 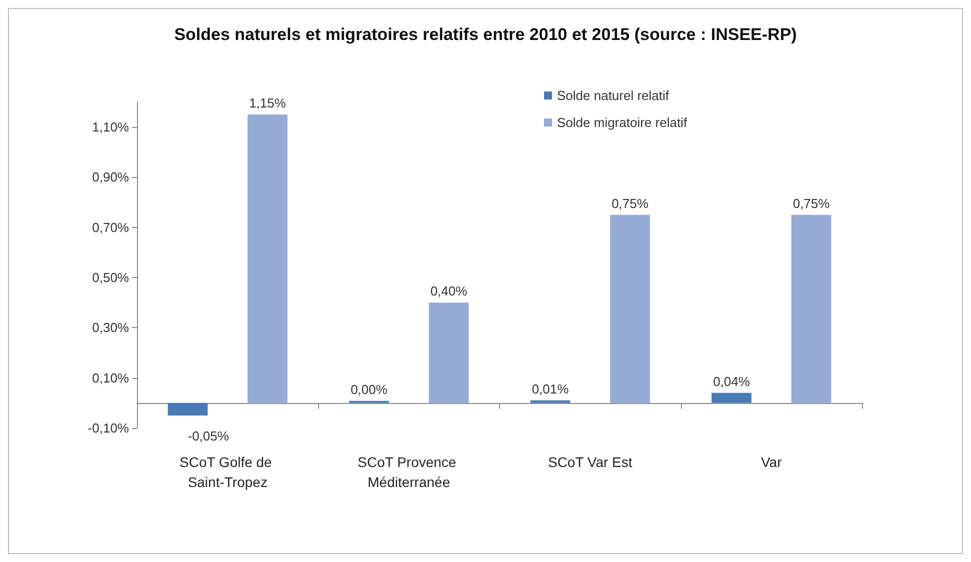 What do you see at coordinates (111, 328) in the screenshot?
I see `y-tick-label: 0,30%` at bounding box center [111, 328].